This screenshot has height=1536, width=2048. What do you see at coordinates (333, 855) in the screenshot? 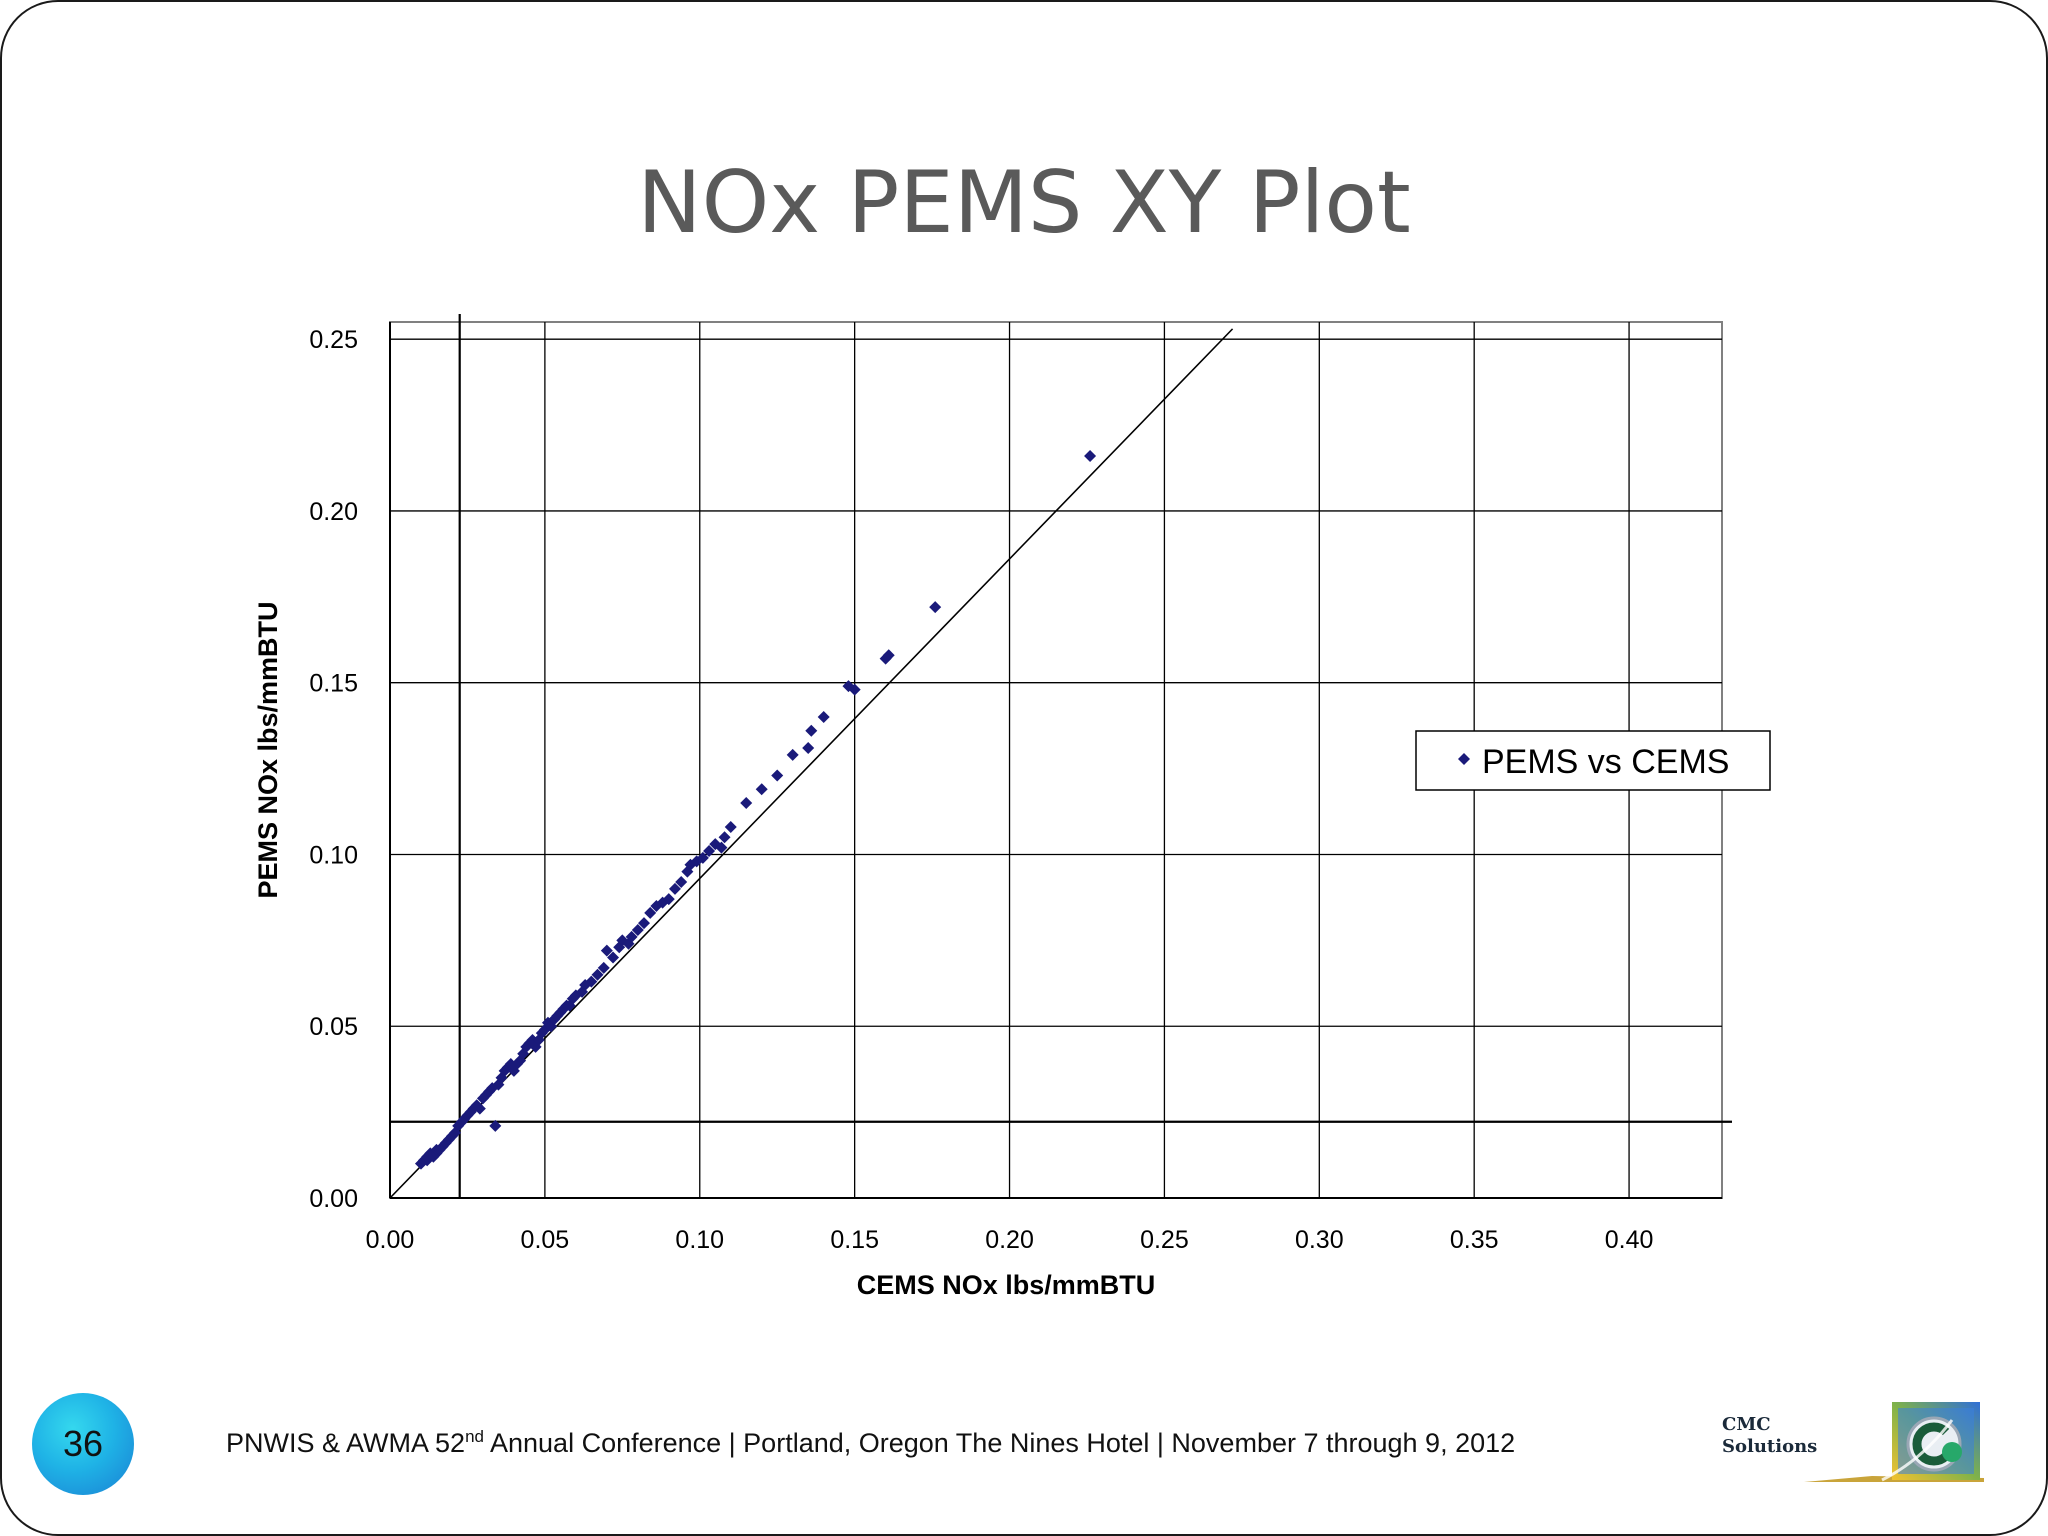
I see `y-tick-label: 0.10` at bounding box center [333, 855].